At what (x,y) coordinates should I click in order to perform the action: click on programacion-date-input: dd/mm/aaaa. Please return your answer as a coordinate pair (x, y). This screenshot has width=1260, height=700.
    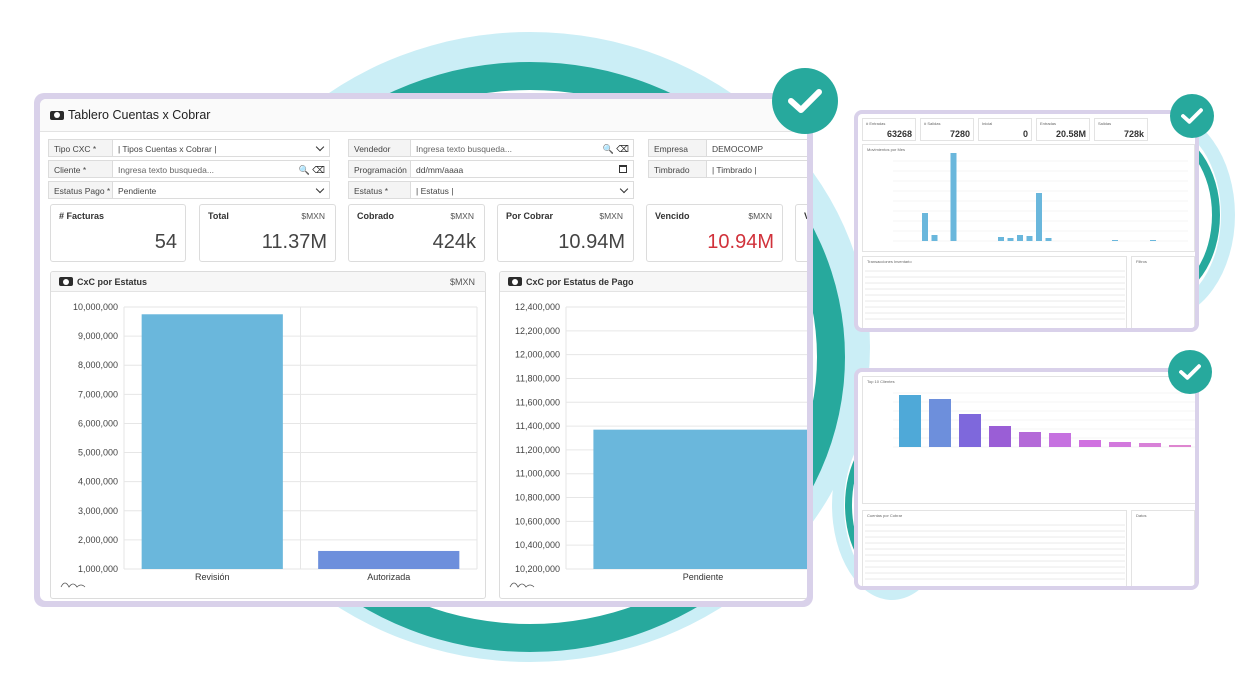
    Looking at the image, I should click on (522, 169).